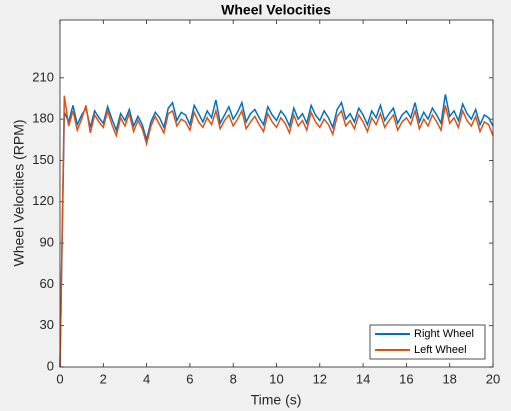 The width and height of the screenshot is (511, 411). Describe the element at coordinates (276, 378) in the screenshot. I see `x-tick-label: 10` at that location.